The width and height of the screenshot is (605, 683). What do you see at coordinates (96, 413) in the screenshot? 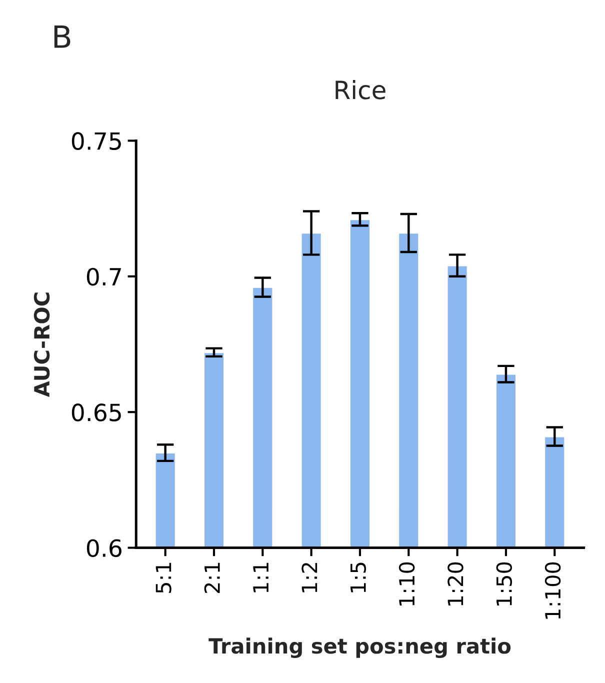
I see `y-tick-label: 0.65` at bounding box center [96, 413].